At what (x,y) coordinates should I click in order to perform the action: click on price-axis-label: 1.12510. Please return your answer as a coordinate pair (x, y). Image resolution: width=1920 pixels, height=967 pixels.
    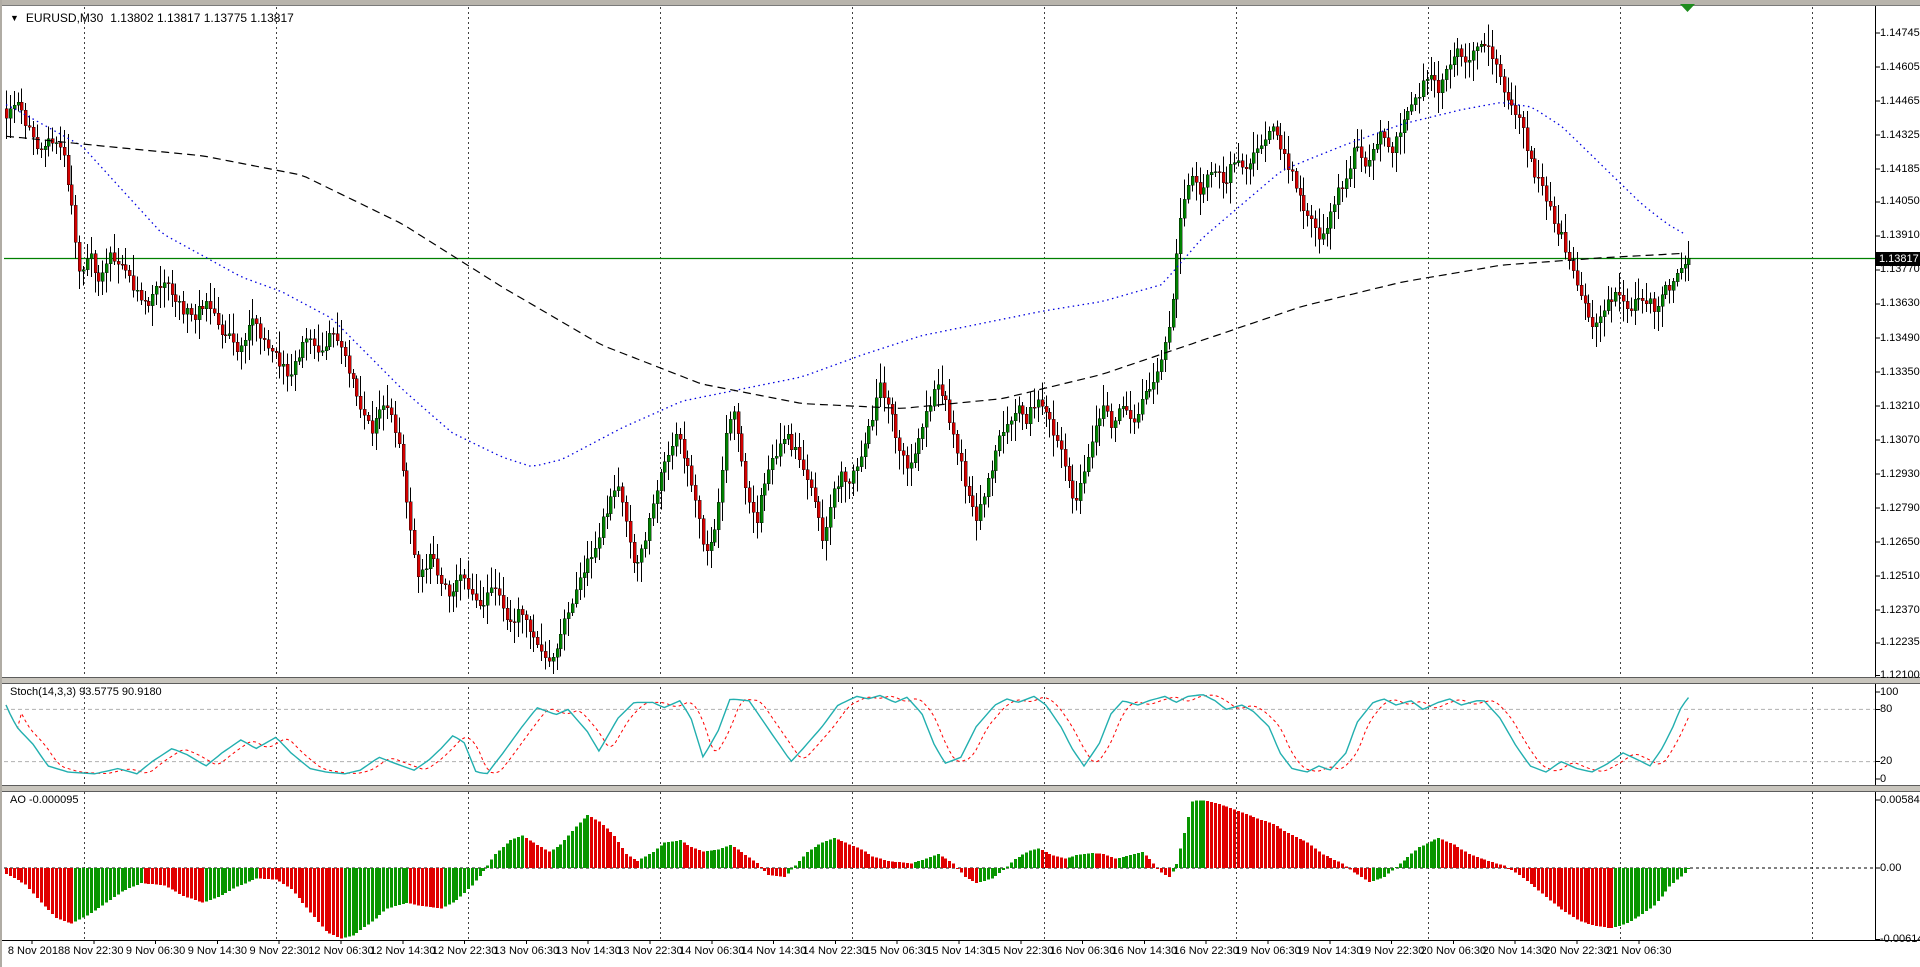
    Looking at the image, I should click on (1900, 575).